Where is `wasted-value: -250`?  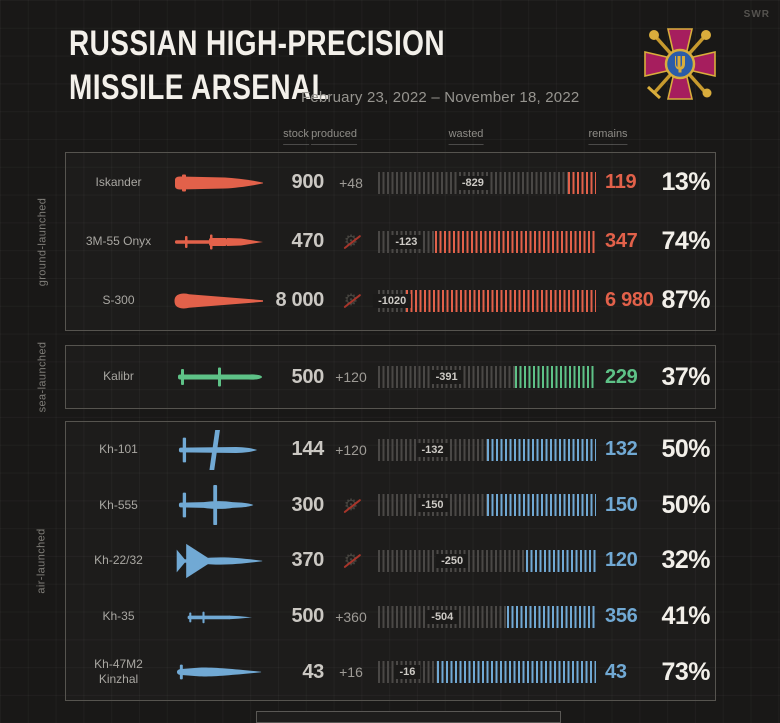
wasted-value: -250 is located at coordinates (452, 560).